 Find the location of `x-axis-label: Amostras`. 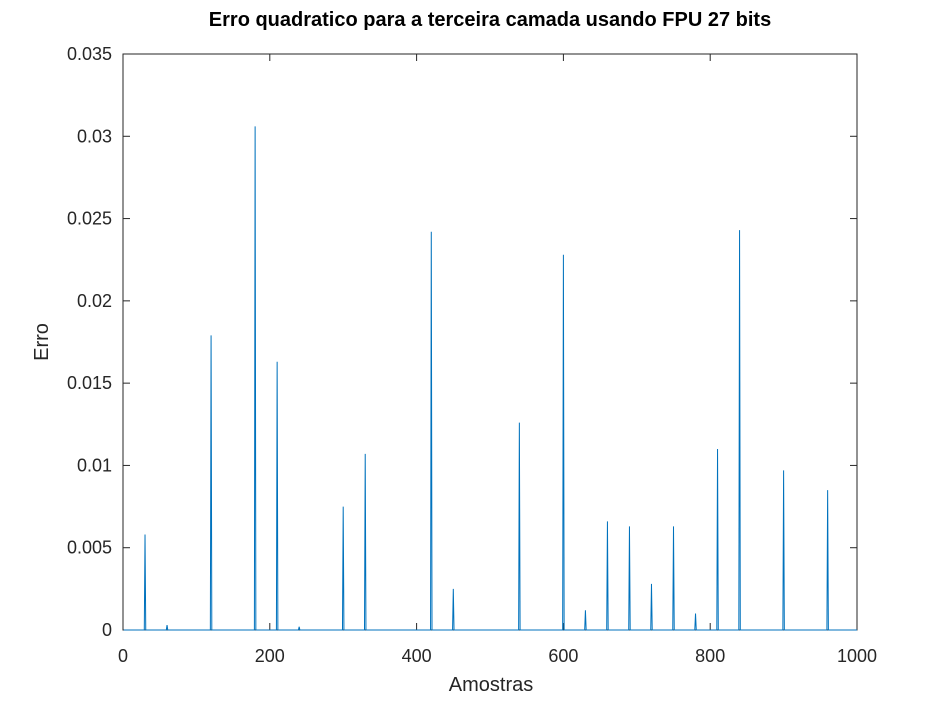

x-axis-label: Amostras is located at coordinates (491, 685).